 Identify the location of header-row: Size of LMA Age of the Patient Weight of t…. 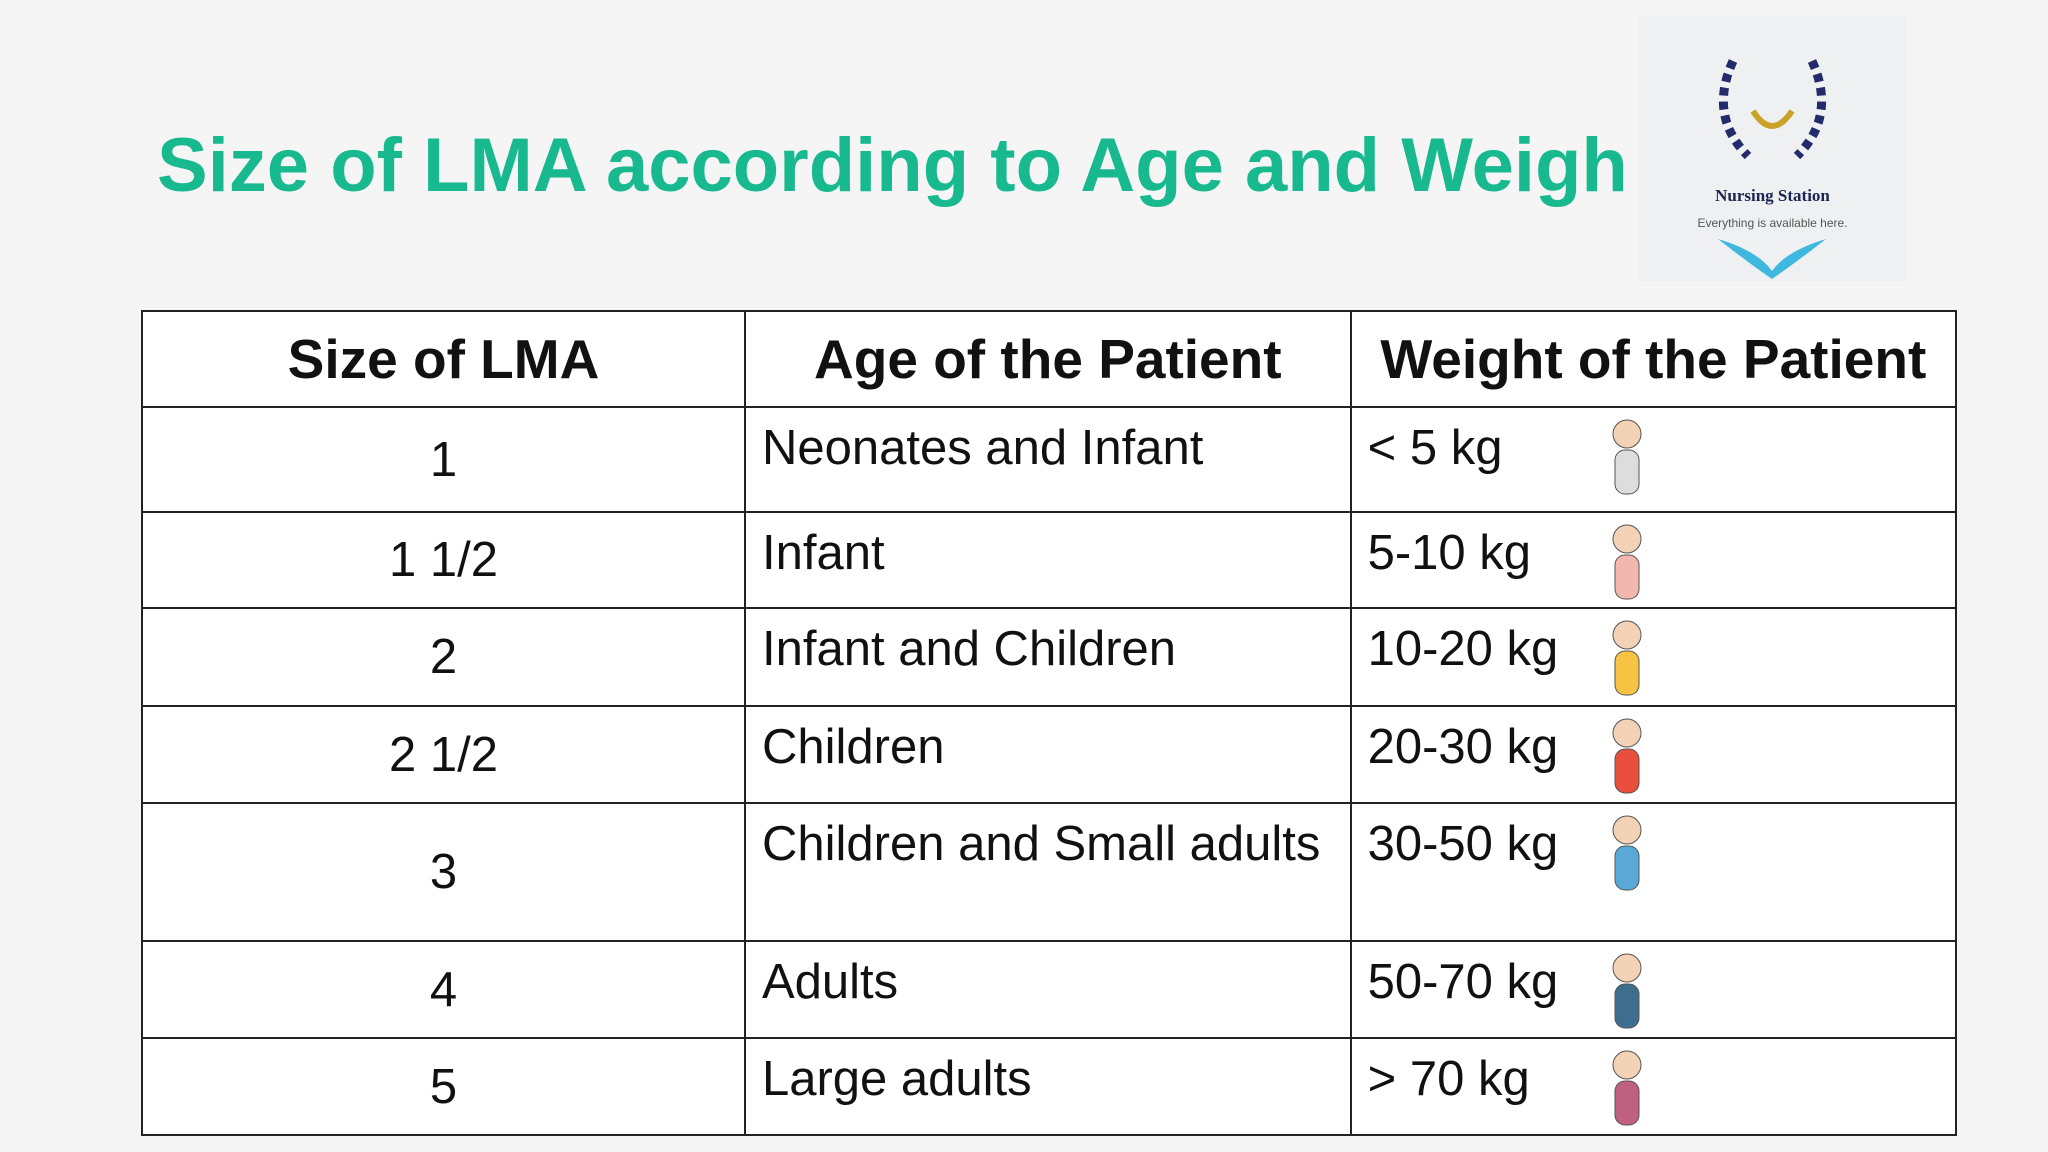
(1049, 359).